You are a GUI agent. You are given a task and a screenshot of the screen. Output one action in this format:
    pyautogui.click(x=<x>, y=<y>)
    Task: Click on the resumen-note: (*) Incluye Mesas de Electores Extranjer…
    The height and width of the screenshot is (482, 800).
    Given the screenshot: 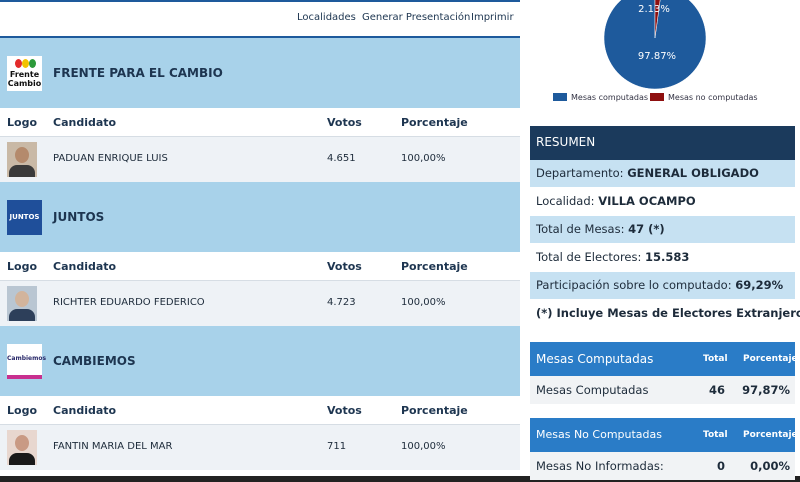 What is the action you would take?
    pyautogui.click(x=668, y=313)
    